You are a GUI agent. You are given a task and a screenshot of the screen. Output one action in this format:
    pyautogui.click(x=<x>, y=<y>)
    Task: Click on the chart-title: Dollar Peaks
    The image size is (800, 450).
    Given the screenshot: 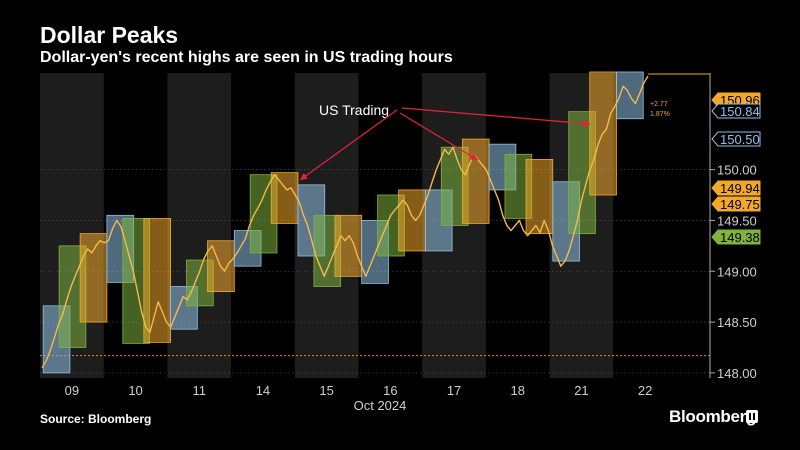 What is the action you would take?
    pyautogui.click(x=109, y=35)
    